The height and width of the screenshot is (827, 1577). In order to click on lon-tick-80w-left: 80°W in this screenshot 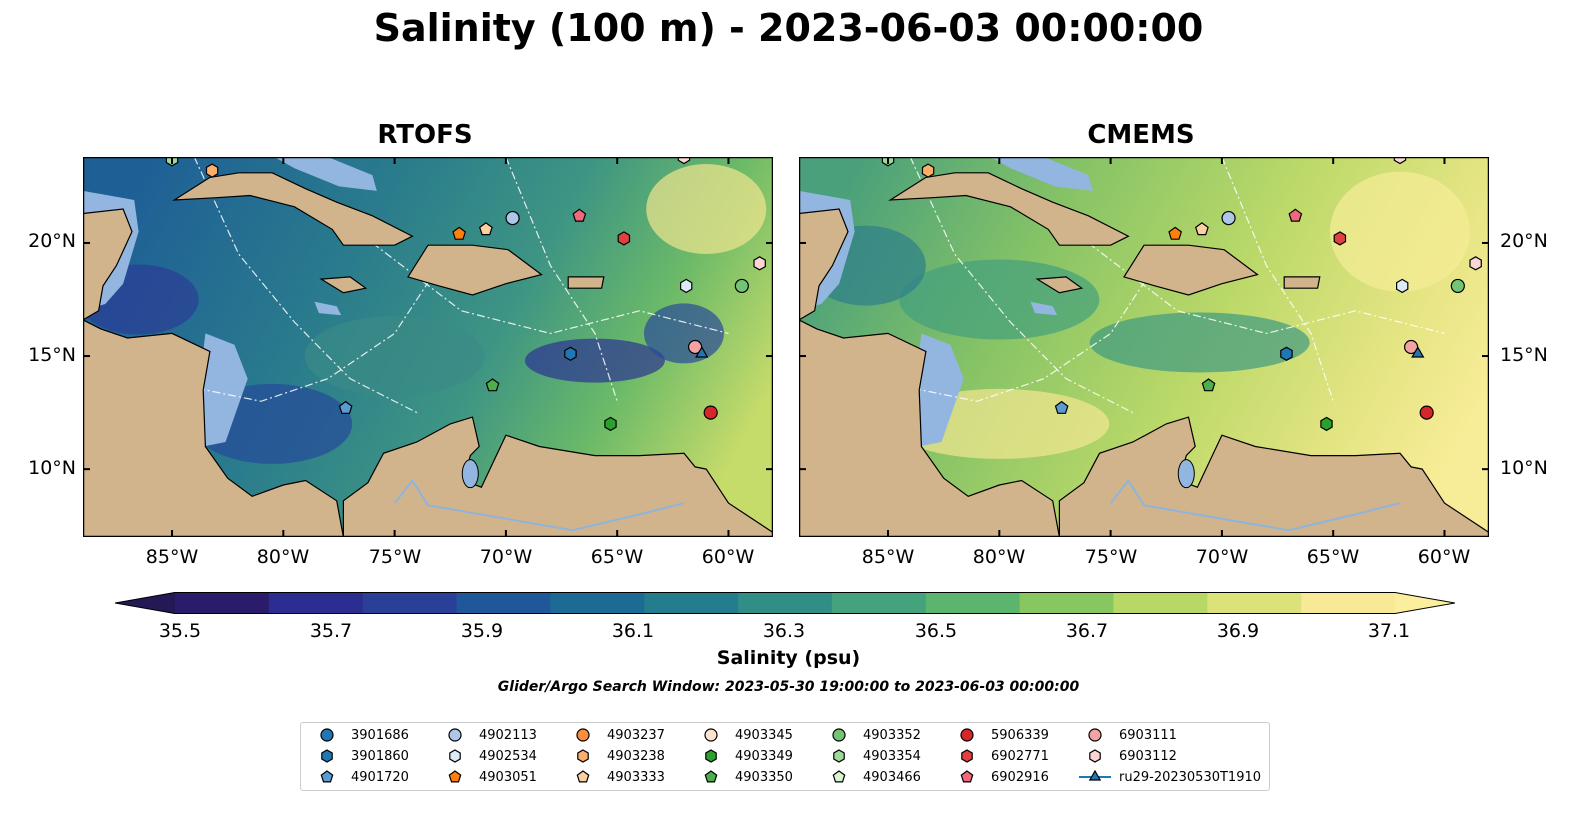, I will do `click(283, 557)`.